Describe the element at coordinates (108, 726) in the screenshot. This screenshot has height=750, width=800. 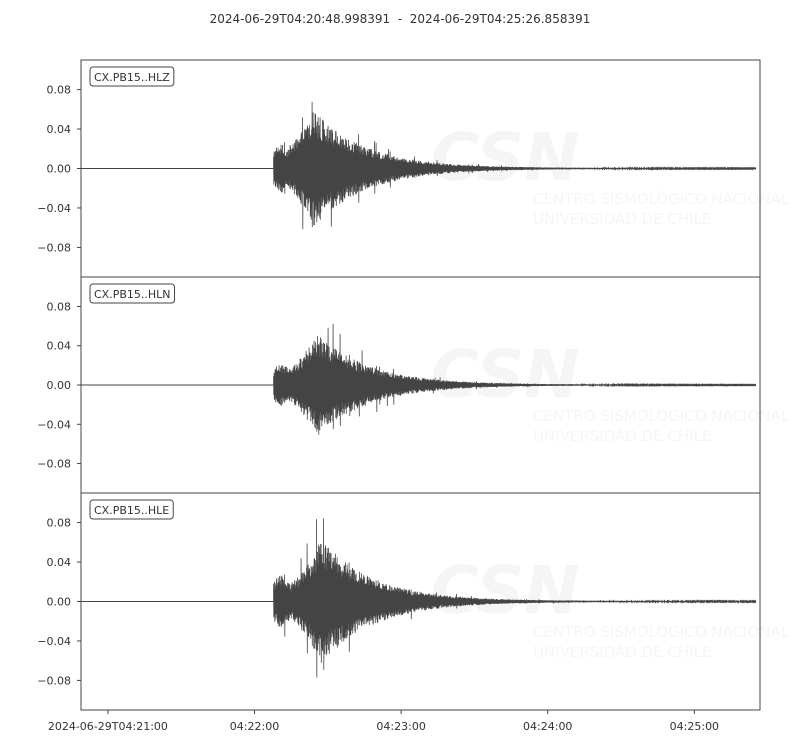
I see `x-tick-label: 2024-06-29T04:21:00` at that location.